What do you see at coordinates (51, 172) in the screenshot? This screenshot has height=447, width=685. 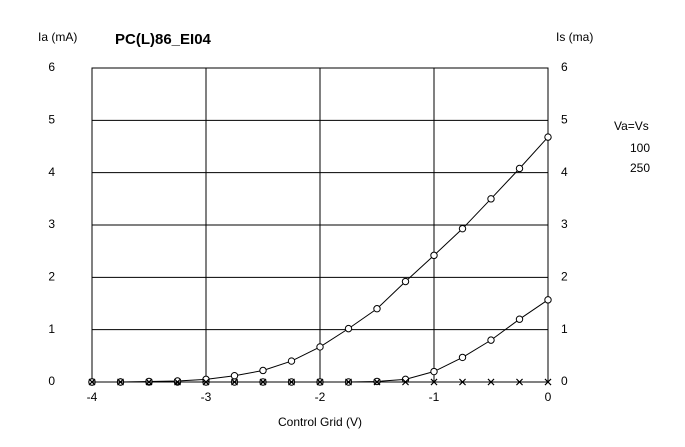 I see `y-tick-label: 4` at bounding box center [51, 172].